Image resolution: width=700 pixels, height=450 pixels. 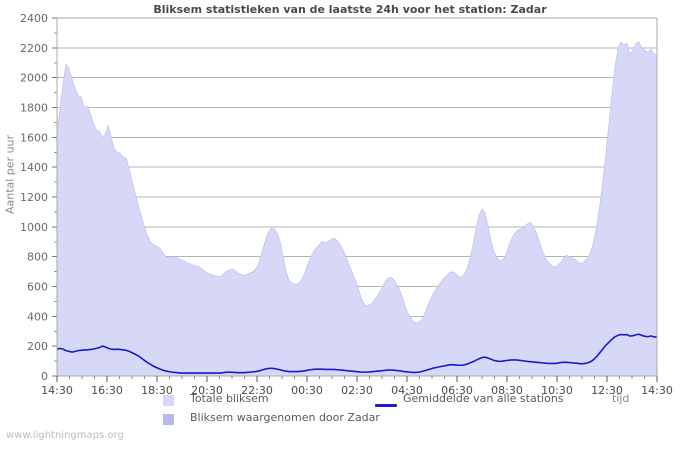 I want to click on x-tick-label: 18:30, so click(x=157, y=390).